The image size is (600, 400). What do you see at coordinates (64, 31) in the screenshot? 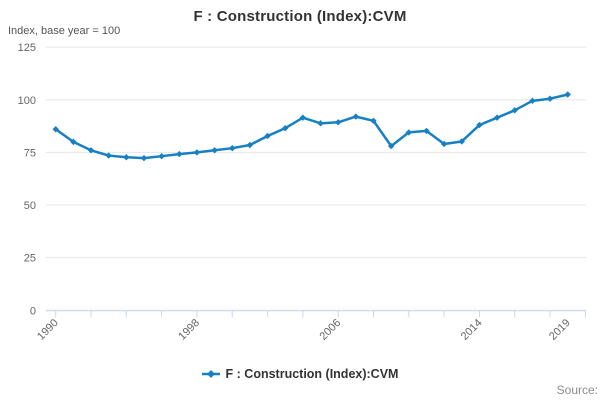
I see `y-axis-title: Index, base year = 100` at bounding box center [64, 31].